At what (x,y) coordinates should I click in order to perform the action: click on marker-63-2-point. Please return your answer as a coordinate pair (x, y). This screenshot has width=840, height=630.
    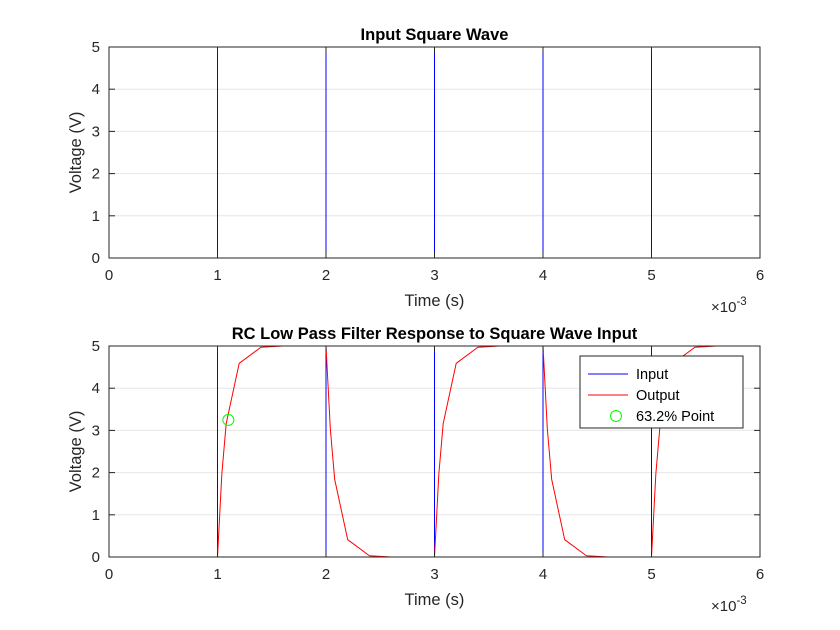
    Looking at the image, I should click on (228, 419).